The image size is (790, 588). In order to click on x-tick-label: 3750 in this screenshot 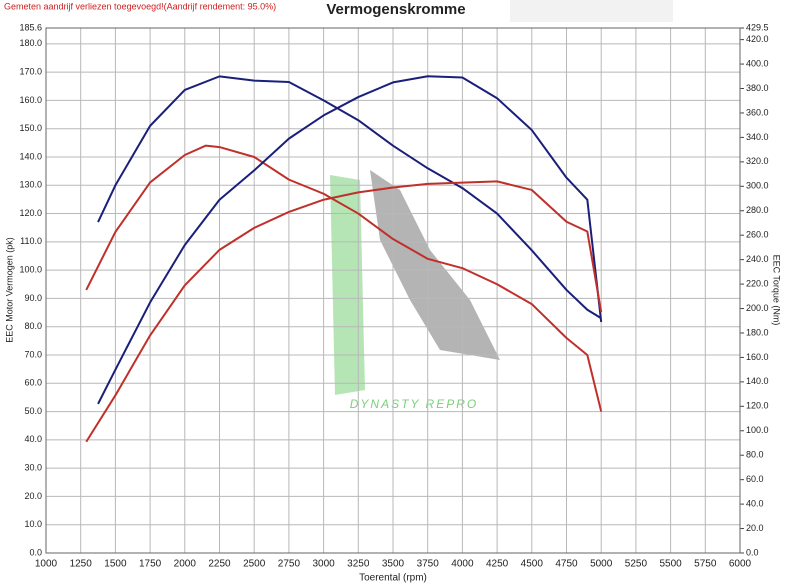, I will do `click(428, 564)`.